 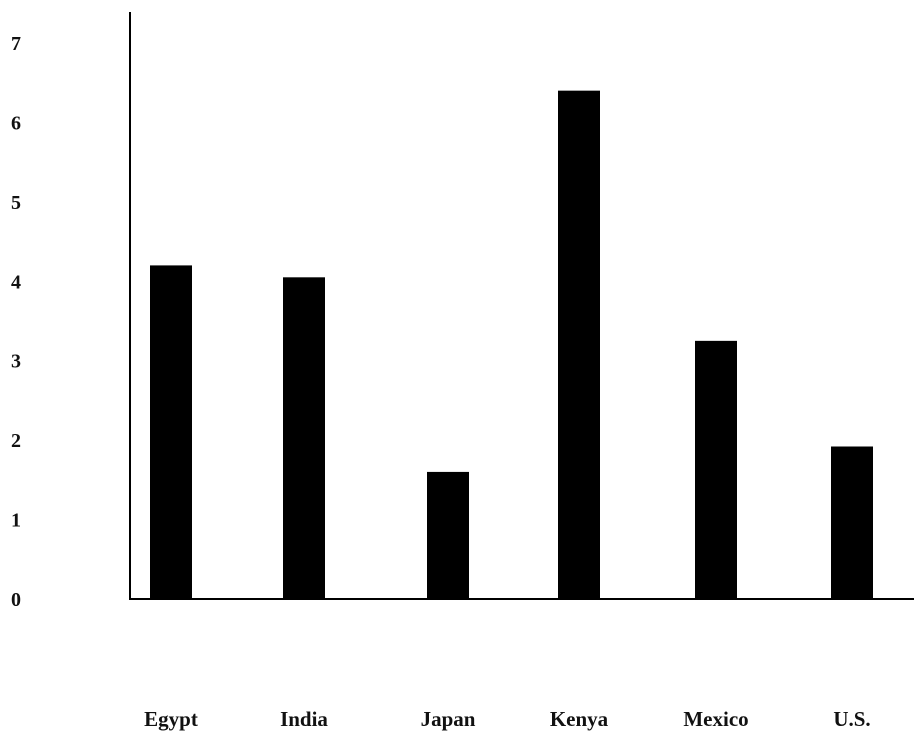 I want to click on x-category-label-japan: Japan, so click(x=448, y=719).